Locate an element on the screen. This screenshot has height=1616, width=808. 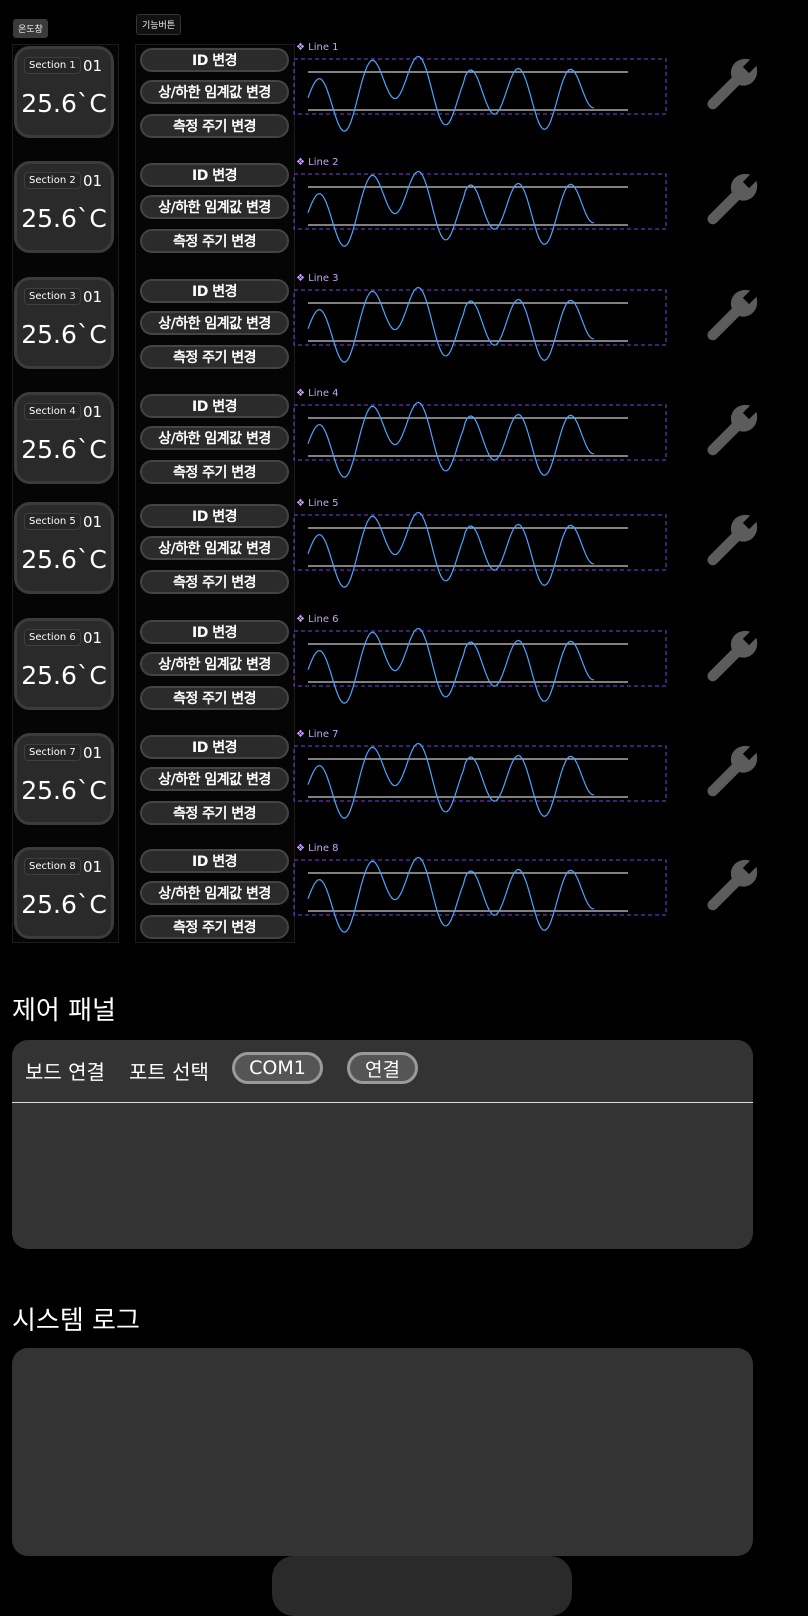
section-label: Section 1 is located at coordinates (52, 65).